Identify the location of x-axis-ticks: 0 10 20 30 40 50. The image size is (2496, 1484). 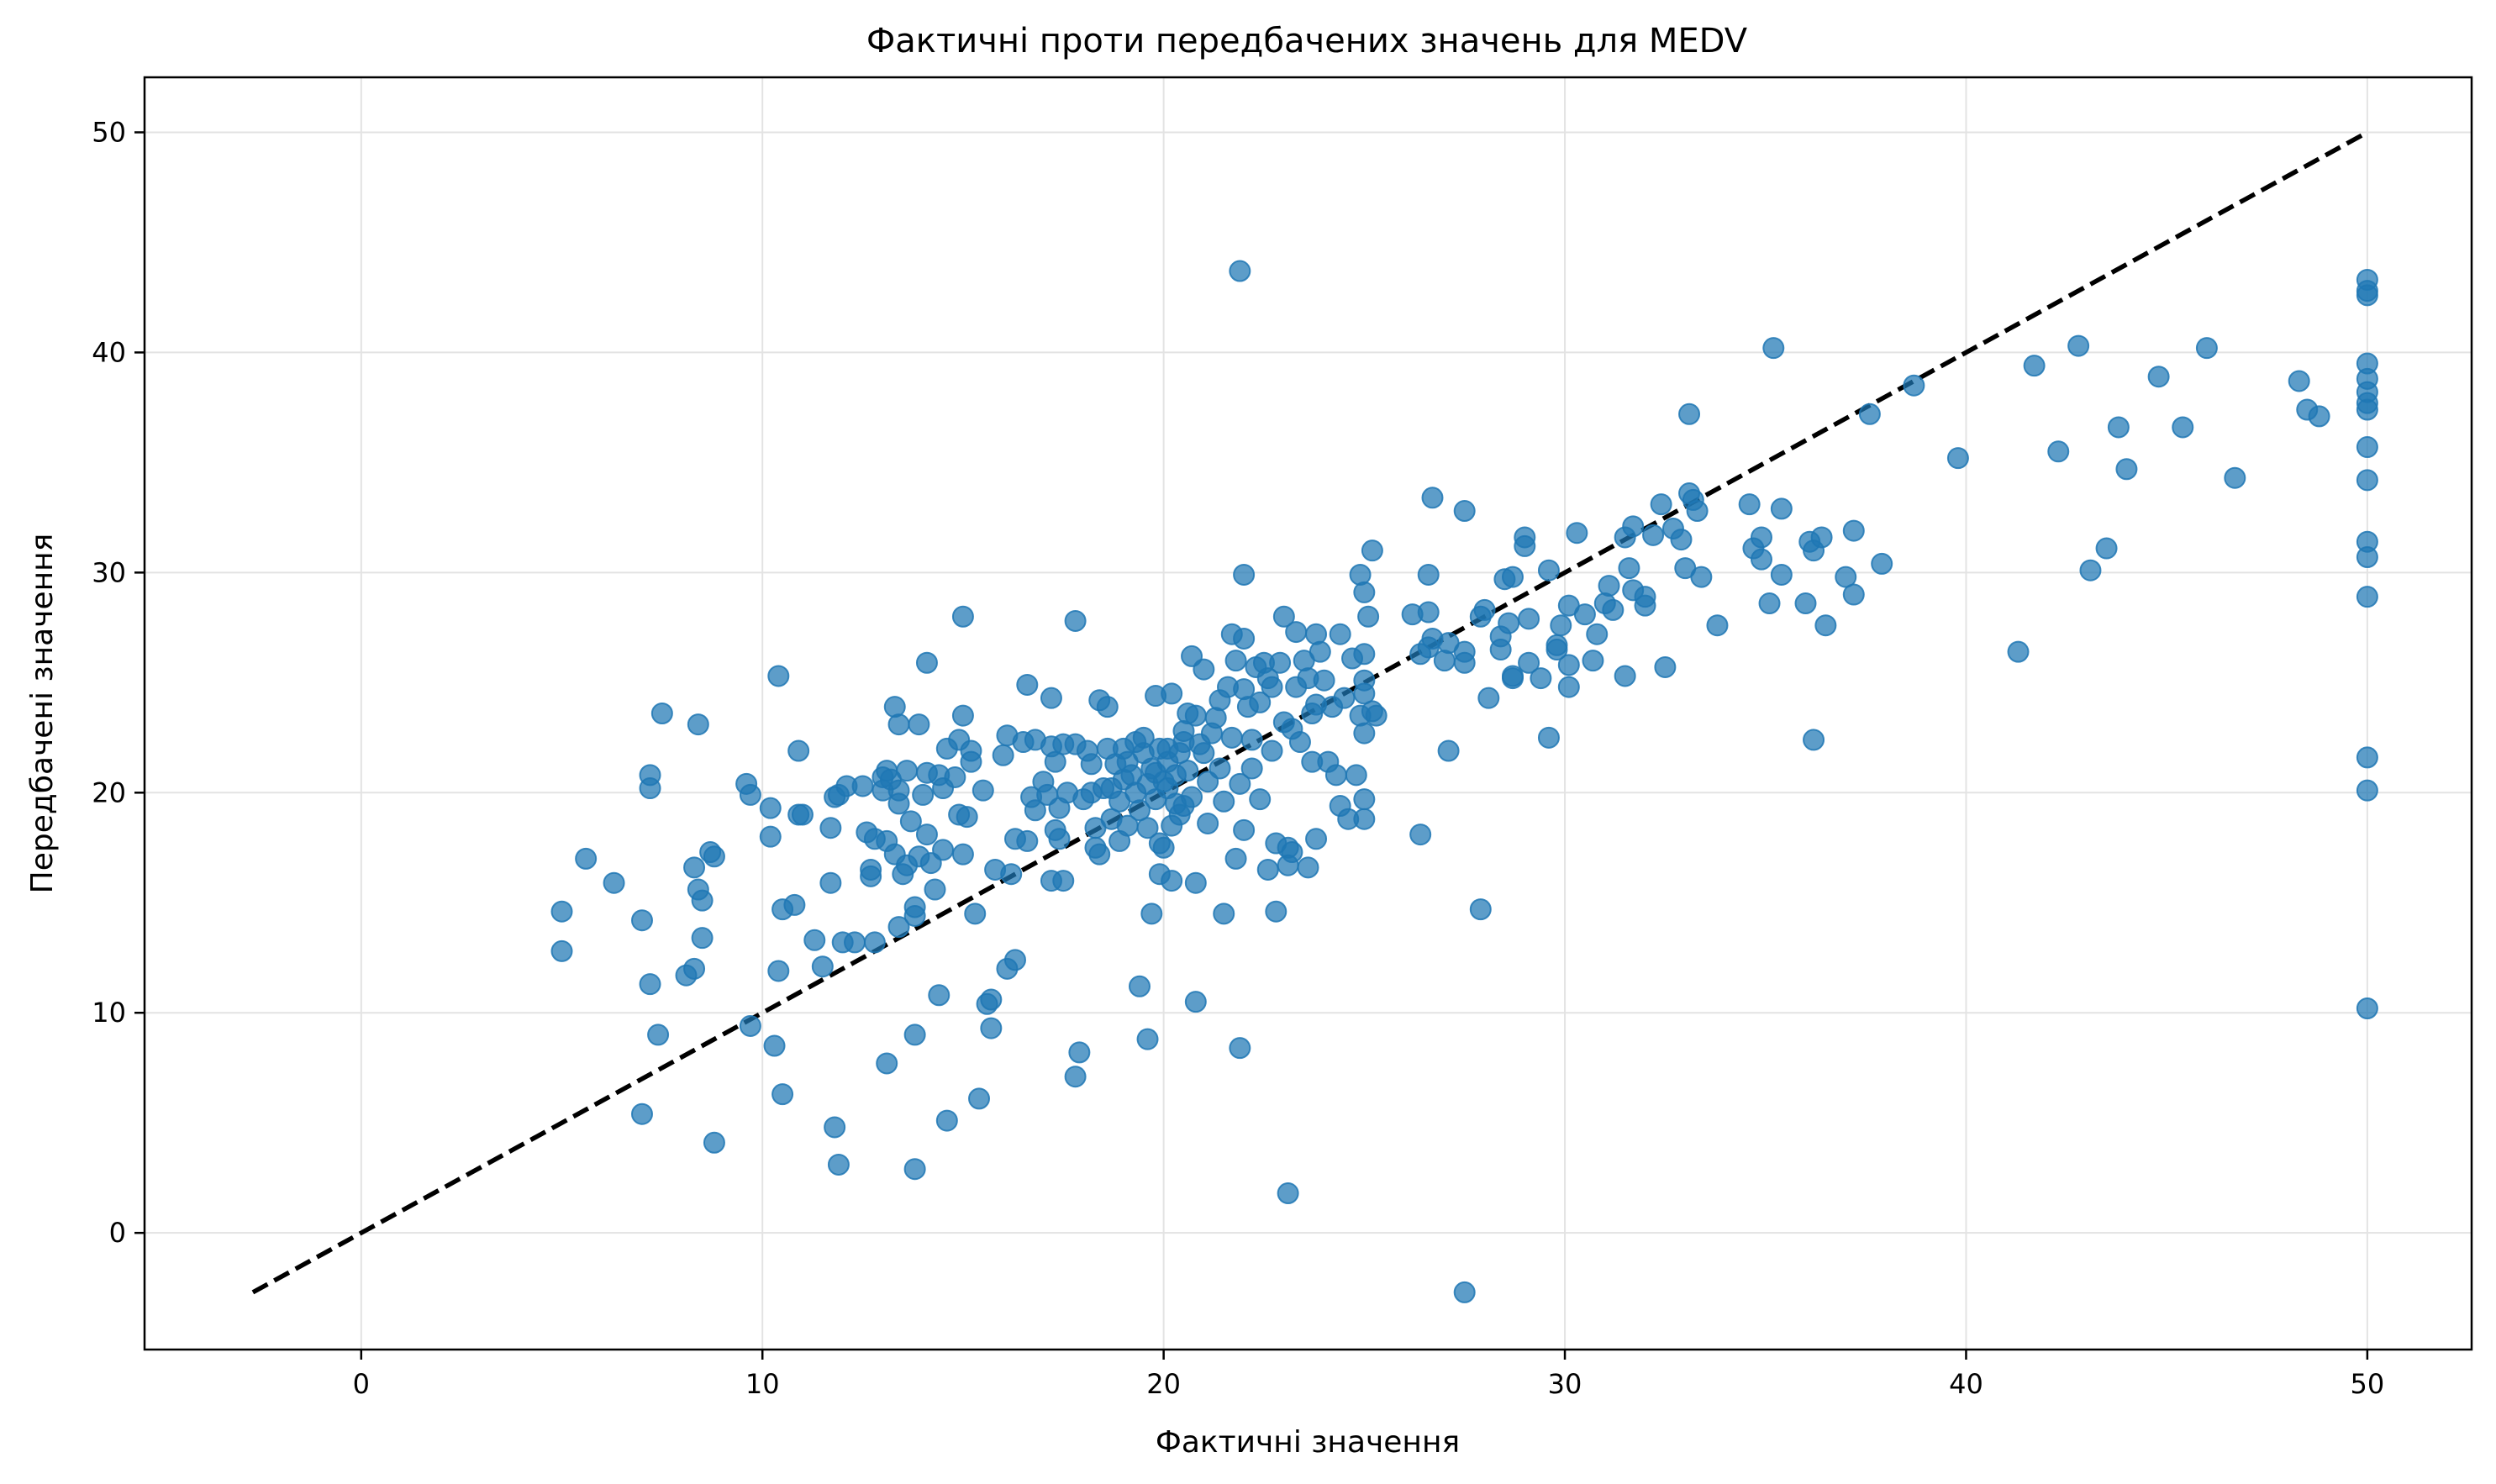
(1368, 1375).